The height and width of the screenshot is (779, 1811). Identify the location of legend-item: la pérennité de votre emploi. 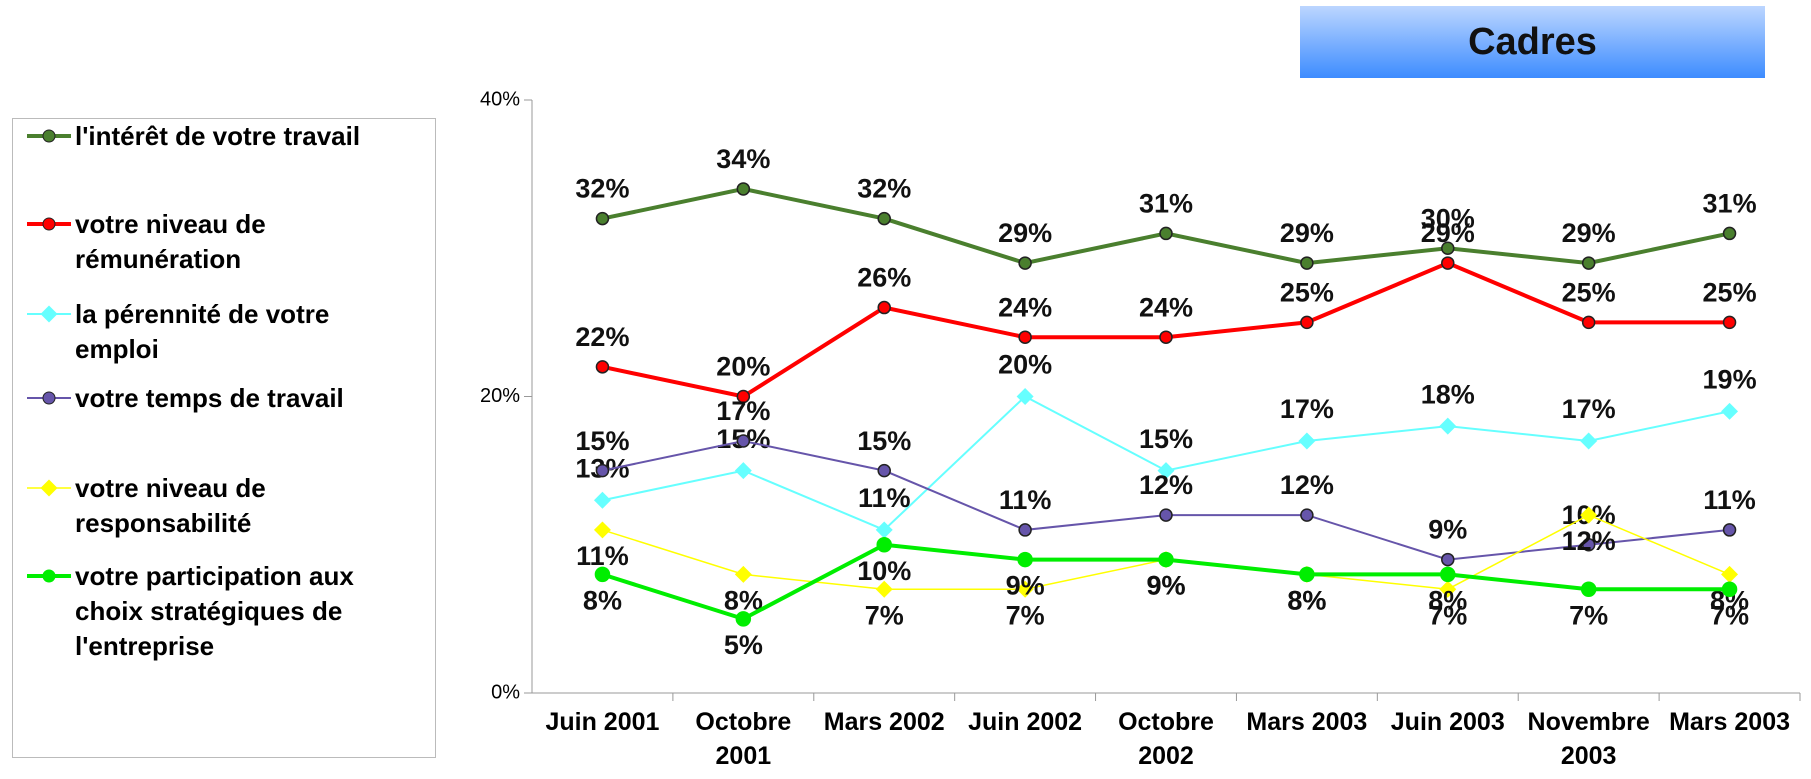
(227, 332).